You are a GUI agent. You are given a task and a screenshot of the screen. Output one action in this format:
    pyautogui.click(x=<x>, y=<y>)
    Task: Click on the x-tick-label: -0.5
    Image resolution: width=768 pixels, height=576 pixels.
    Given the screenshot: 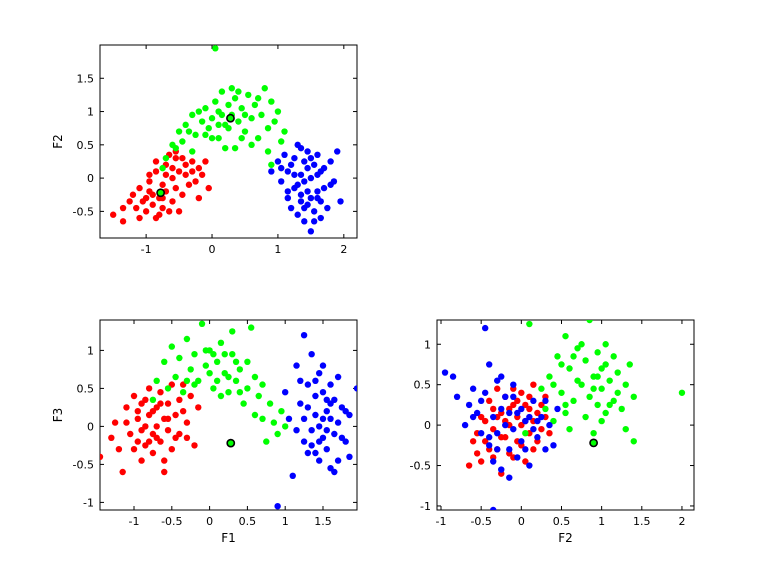 What is the action you would take?
    pyautogui.click(x=171, y=521)
    